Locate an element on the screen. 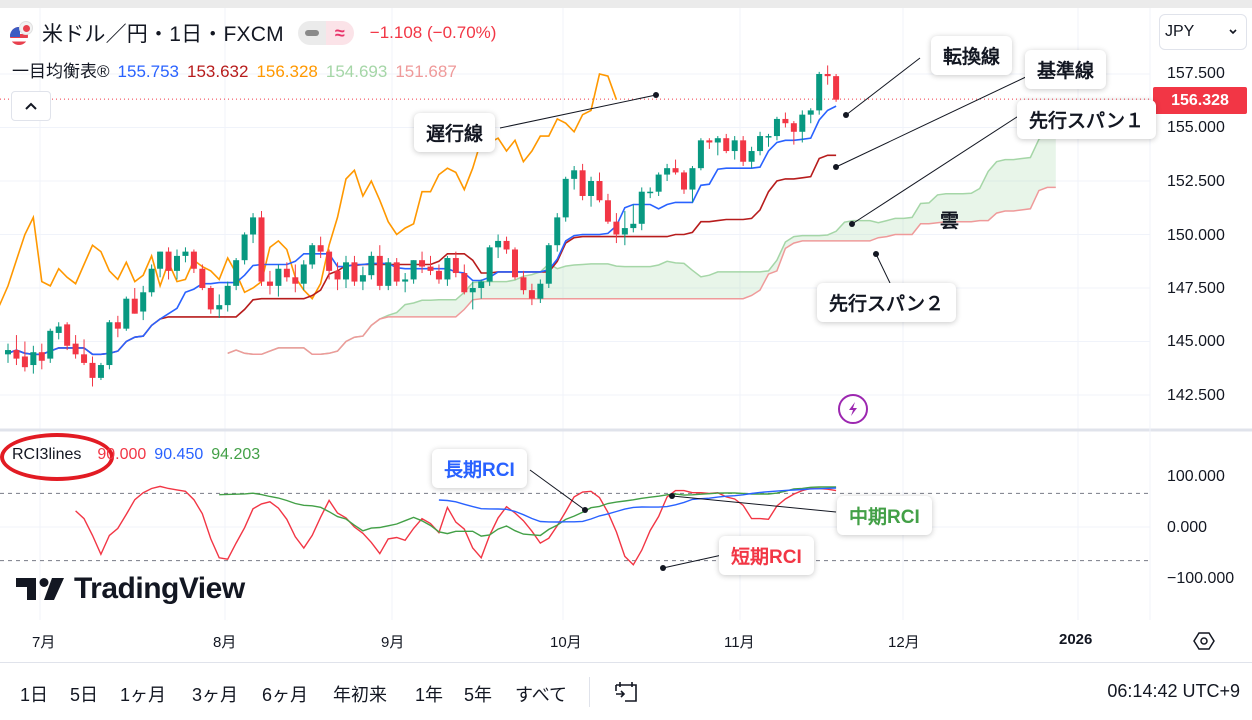  range-5y: 5年 is located at coordinates (478, 695).